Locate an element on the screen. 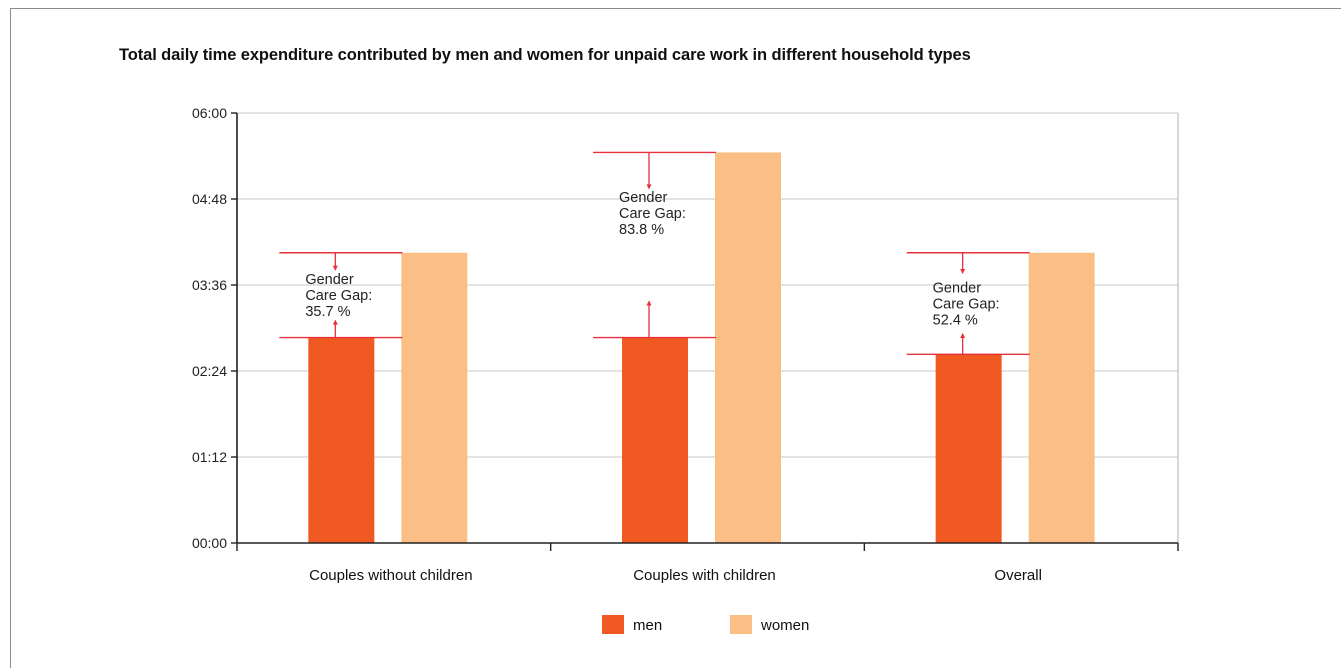 The height and width of the screenshot is (668, 1342). category-label: Couples without children is located at coordinates (390, 575).